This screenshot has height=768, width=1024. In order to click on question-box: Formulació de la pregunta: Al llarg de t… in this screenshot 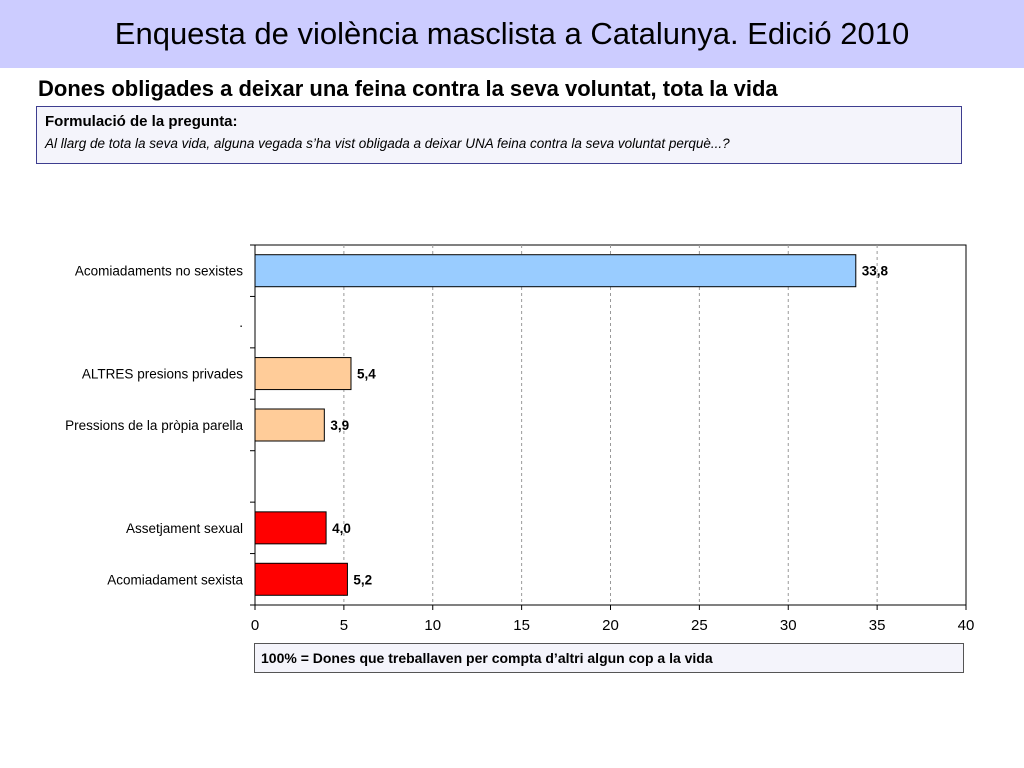, I will do `click(499, 135)`.